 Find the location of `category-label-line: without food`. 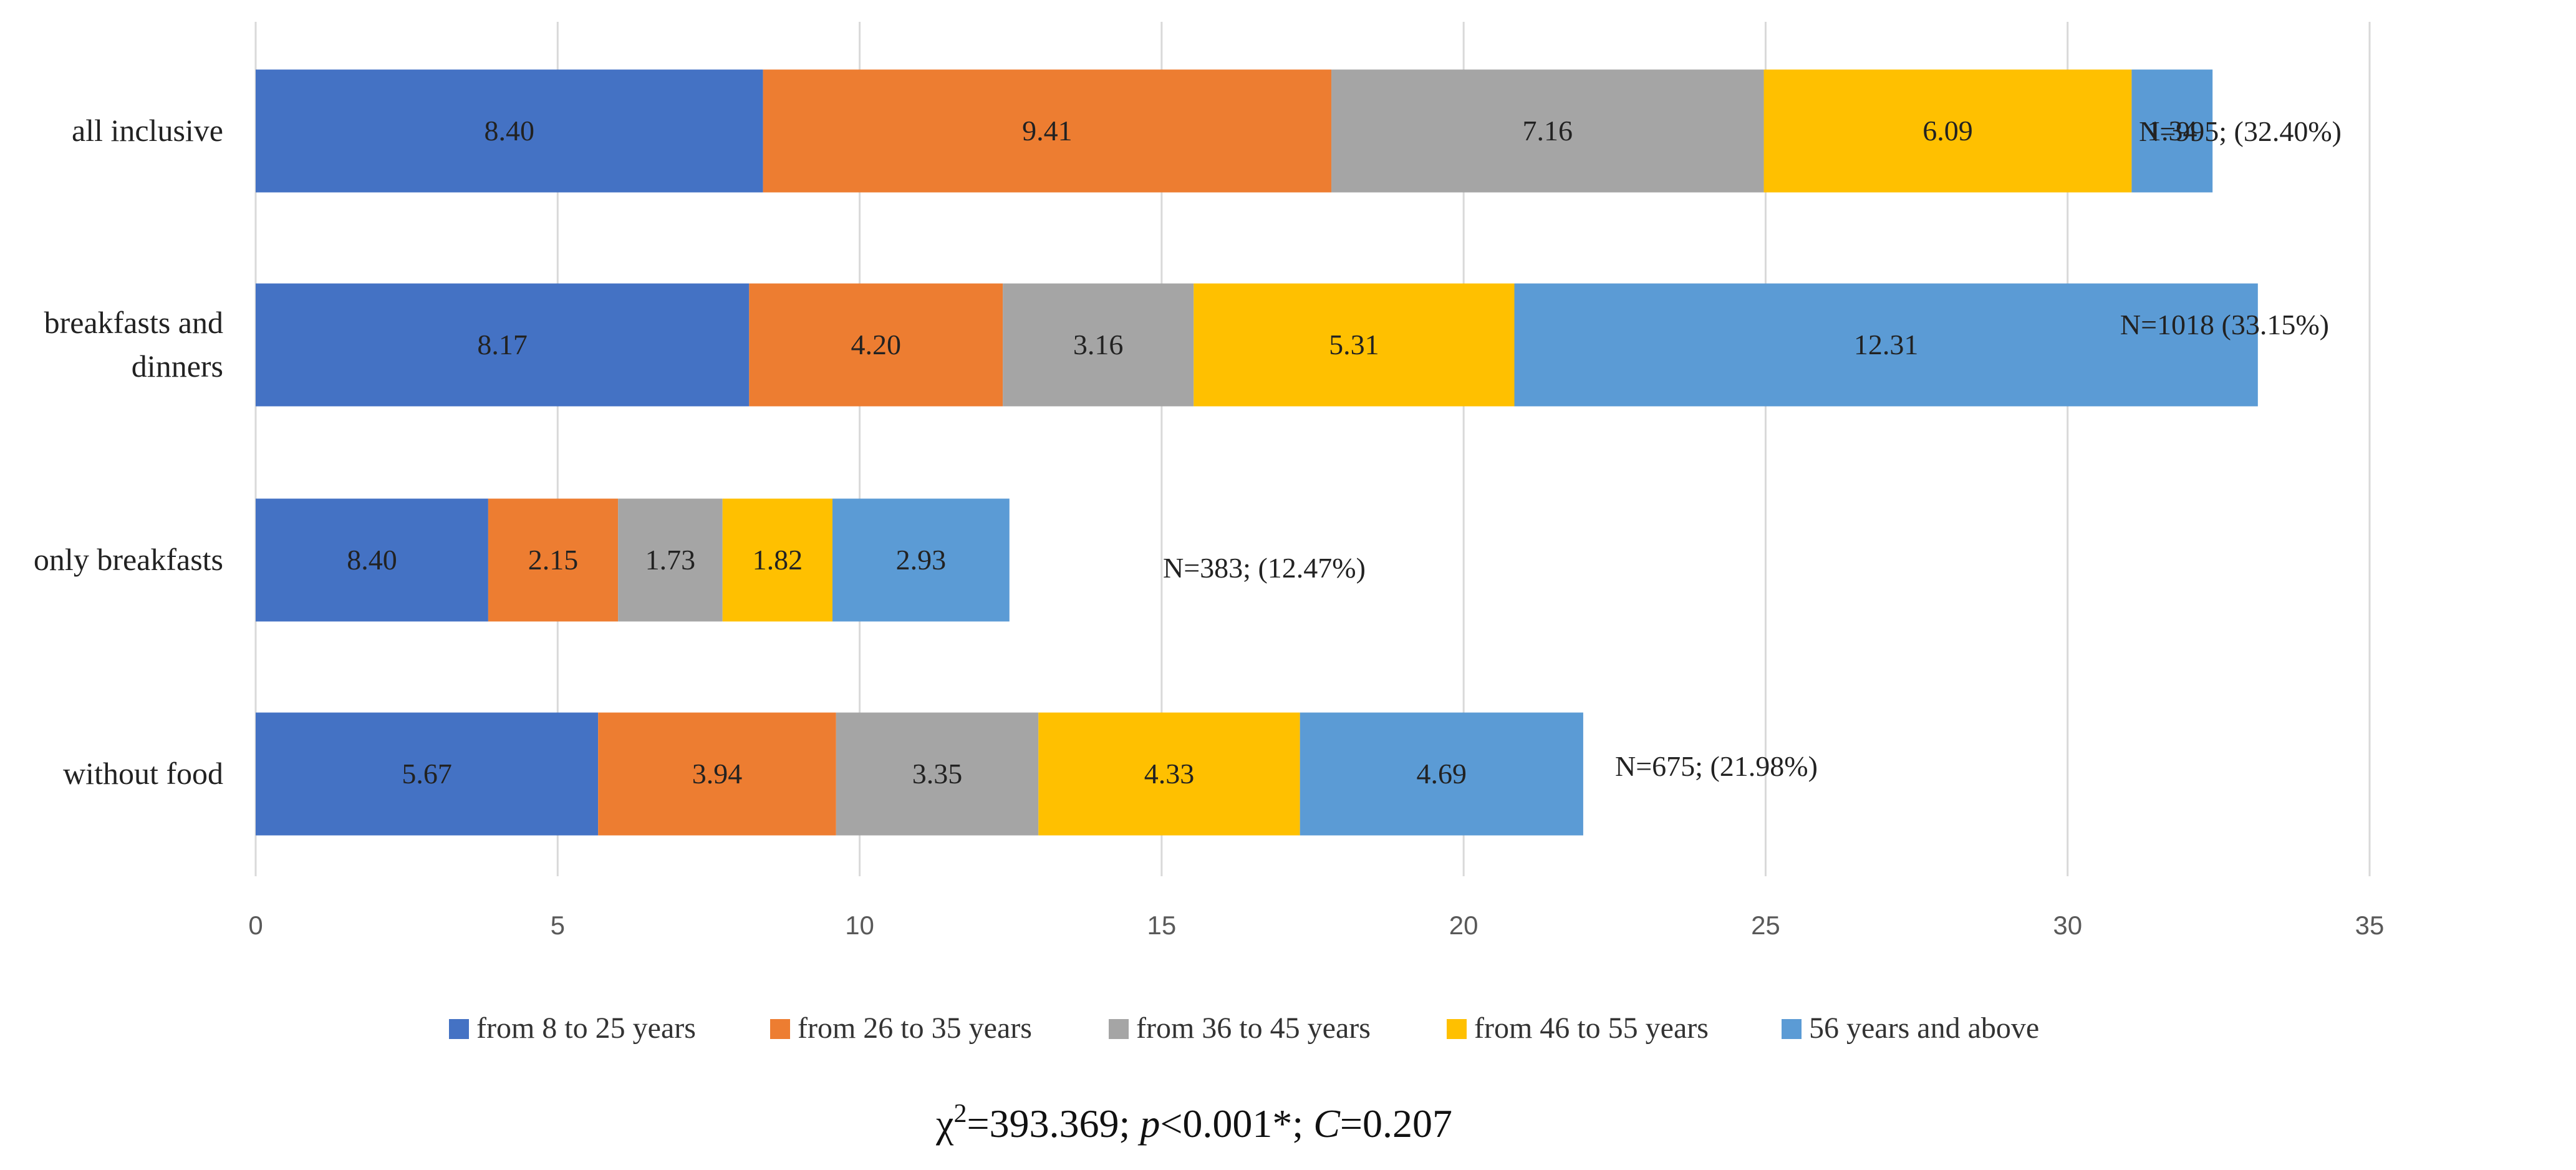

category-label-line: without food is located at coordinates (143, 774).